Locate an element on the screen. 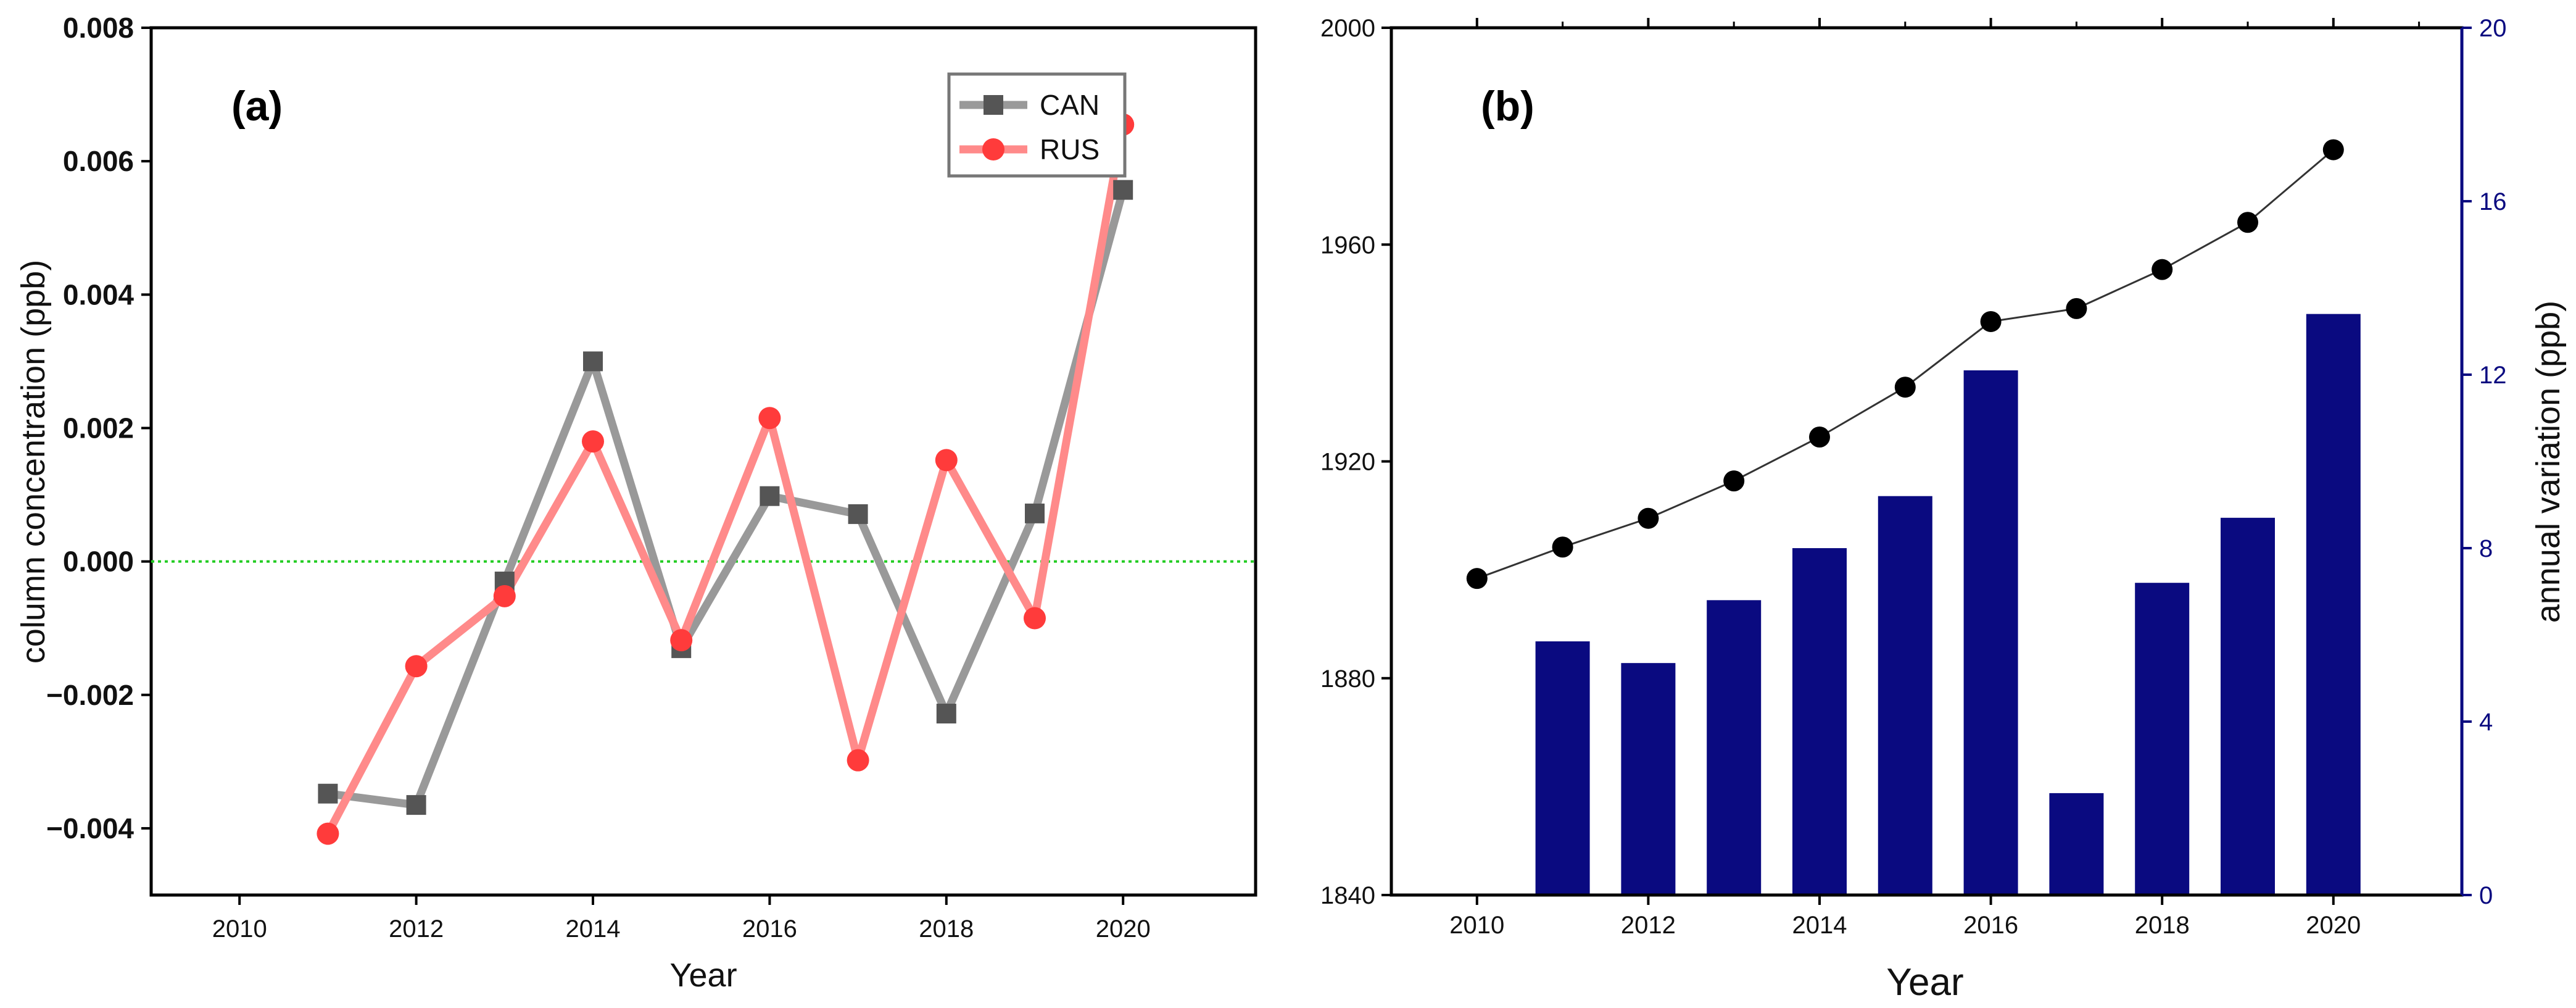 The image size is (2576, 1008). y-tick-label: 0.000 is located at coordinates (98, 562).